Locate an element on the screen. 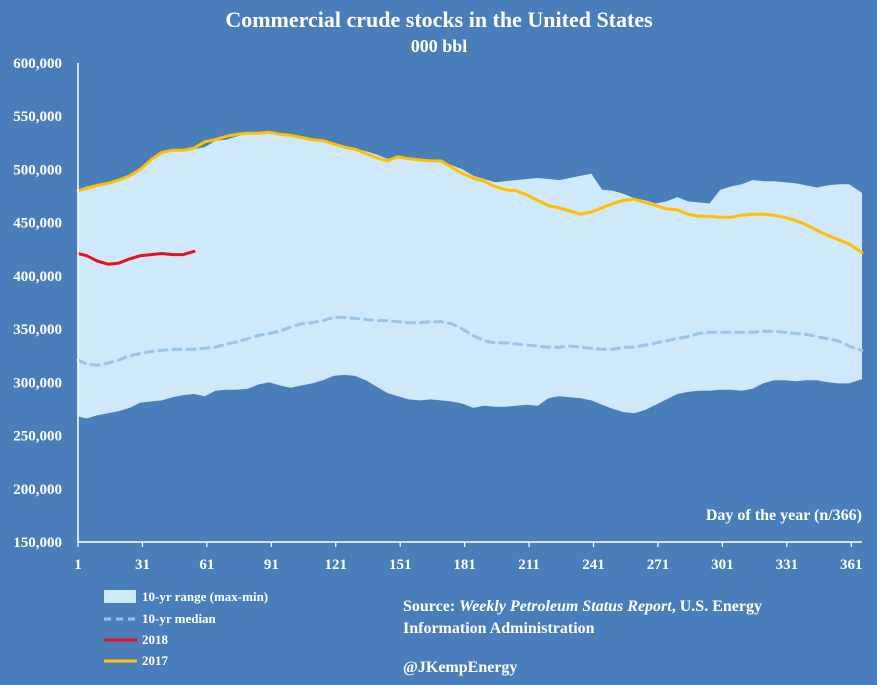 This screenshot has width=877, height=685. x-tick-label: 151 is located at coordinates (400, 565).